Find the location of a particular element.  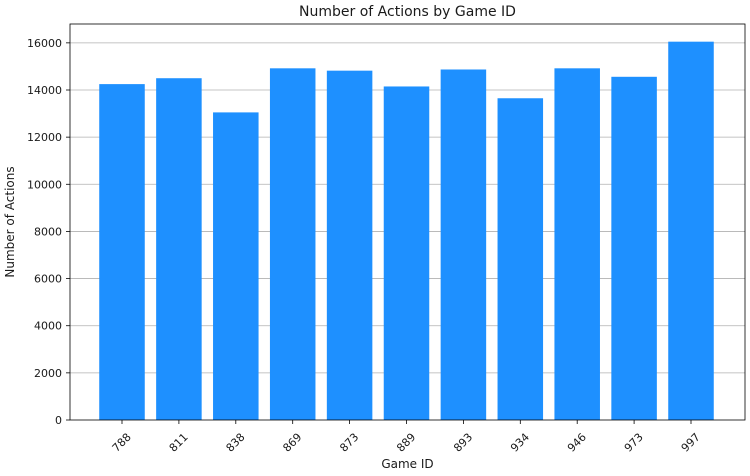

y-tick-label: 8000 is located at coordinates (48, 231).